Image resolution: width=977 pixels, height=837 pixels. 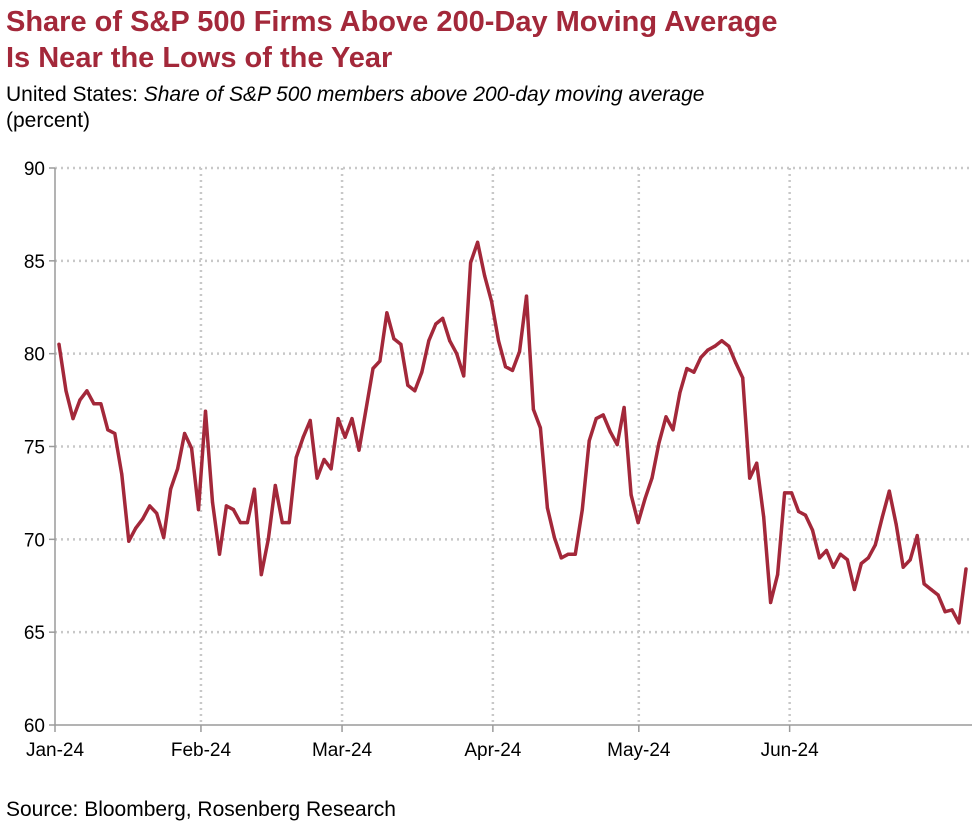 What do you see at coordinates (34, 169) in the screenshot?
I see `y-tick-label: 90` at bounding box center [34, 169].